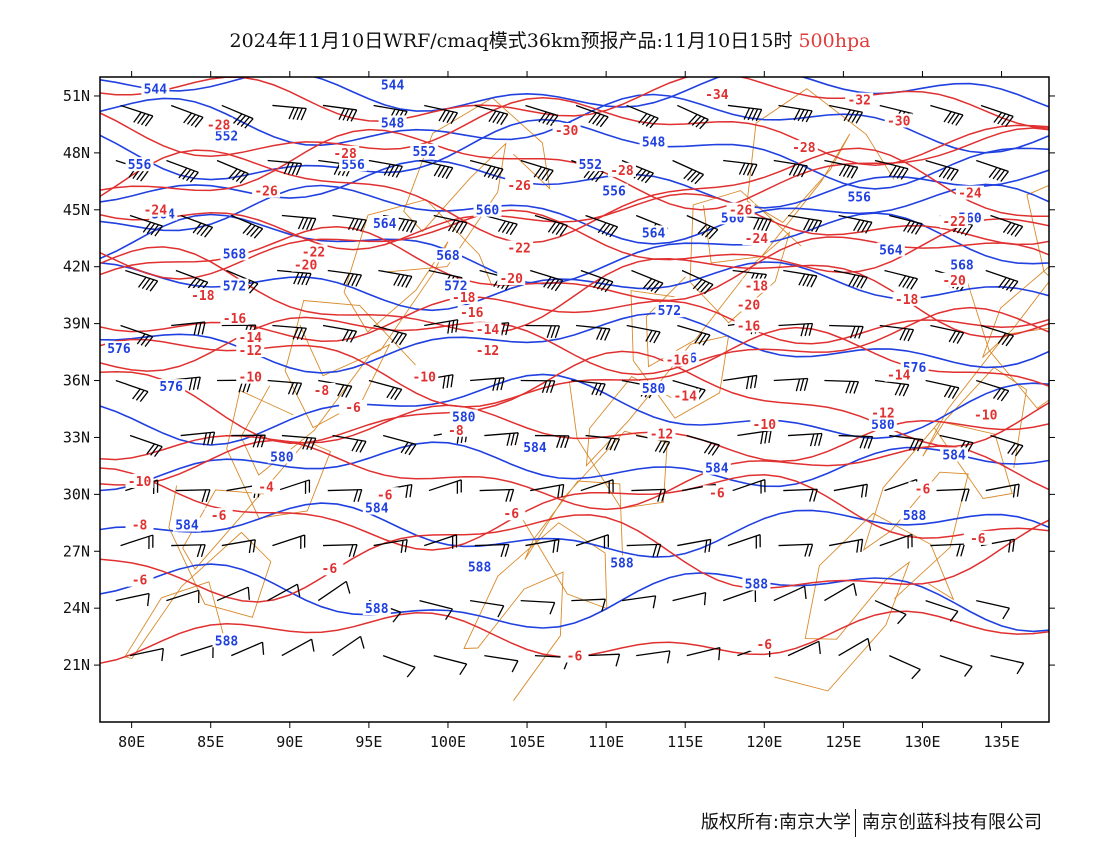 This screenshot has height=850, width=1100. What do you see at coordinates (519, 186) in the screenshot?
I see `contour-value-label: -26` at bounding box center [519, 186].